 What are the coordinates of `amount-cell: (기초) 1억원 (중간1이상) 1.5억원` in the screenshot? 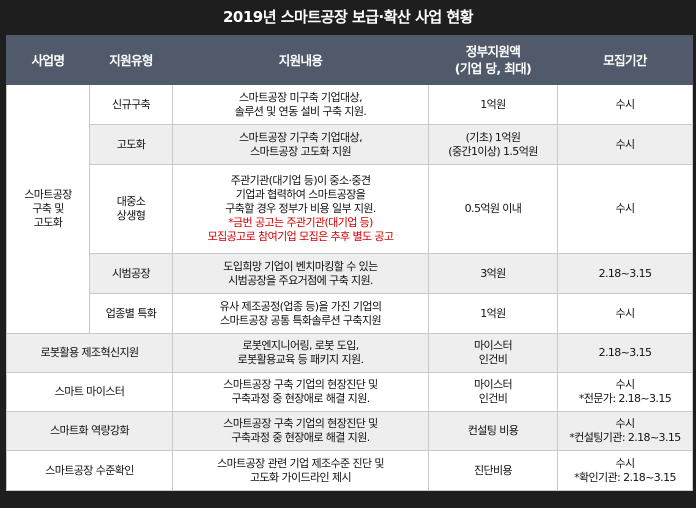 It's located at (493, 144).